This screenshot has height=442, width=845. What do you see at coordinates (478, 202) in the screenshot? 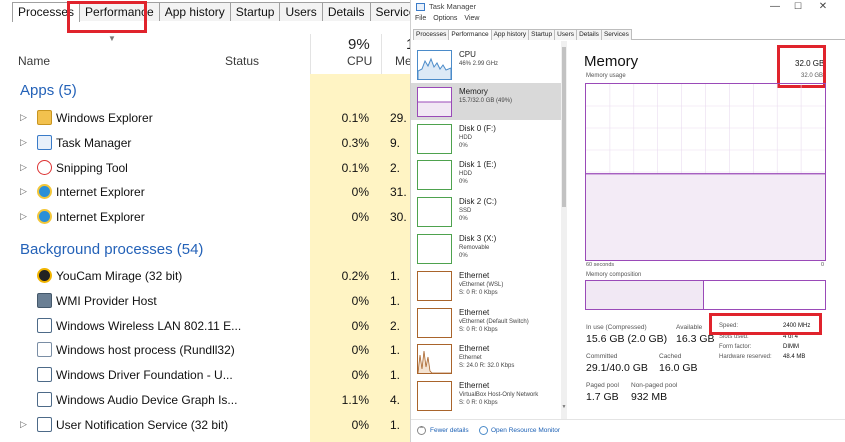
I see `device-title: Disk 2 (C:)` at bounding box center [478, 202].